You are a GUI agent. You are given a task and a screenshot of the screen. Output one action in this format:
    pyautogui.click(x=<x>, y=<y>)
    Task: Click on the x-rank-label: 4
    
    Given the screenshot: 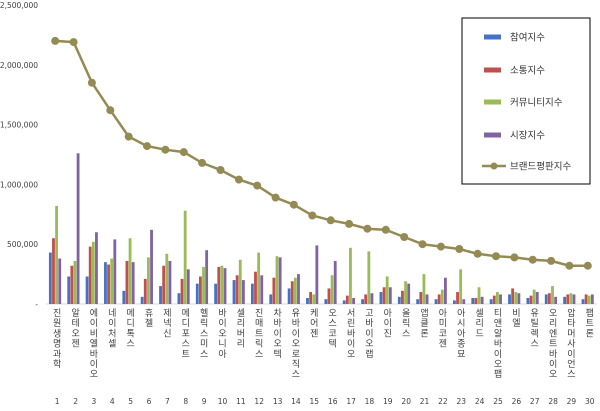 What is the action you would take?
    pyautogui.click(x=112, y=401)
    